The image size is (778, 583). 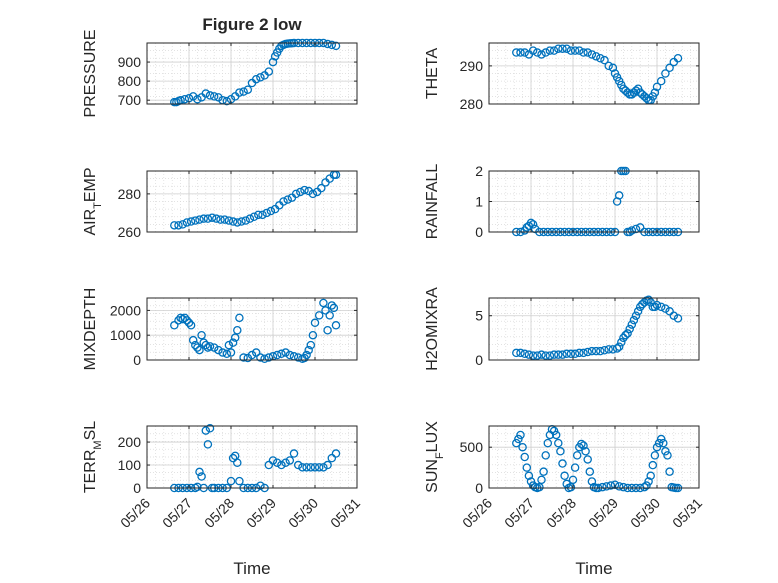 I want to click on x-tick-label: 05/26, so click(x=477, y=513).